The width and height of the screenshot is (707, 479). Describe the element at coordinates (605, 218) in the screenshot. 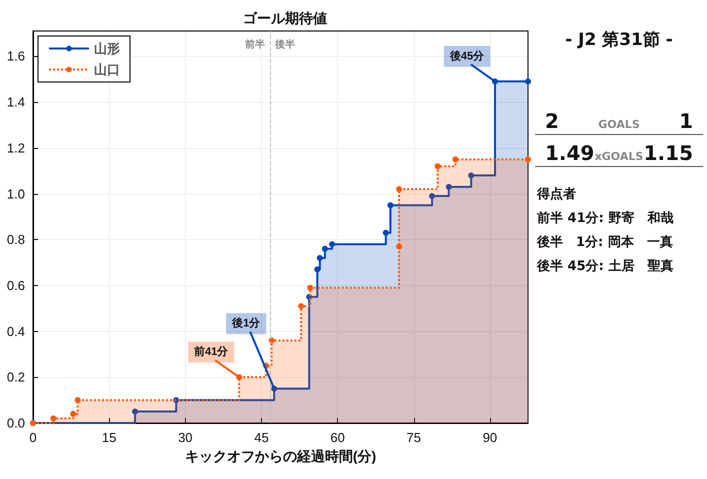

I see `text: 前半 41分: 野寄 和哉` at that location.